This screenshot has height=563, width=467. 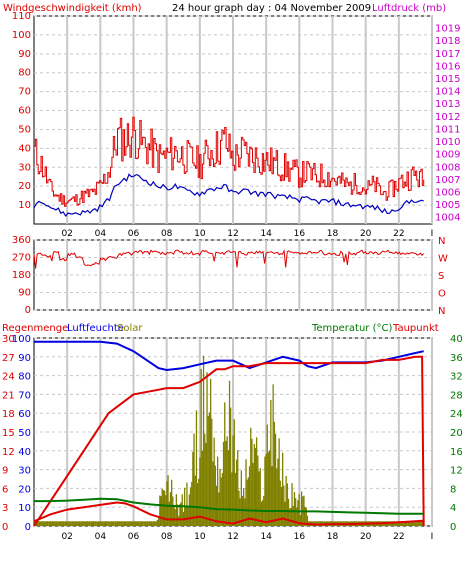 I want to click on y-tick-label: 60, so click(x=24, y=111).